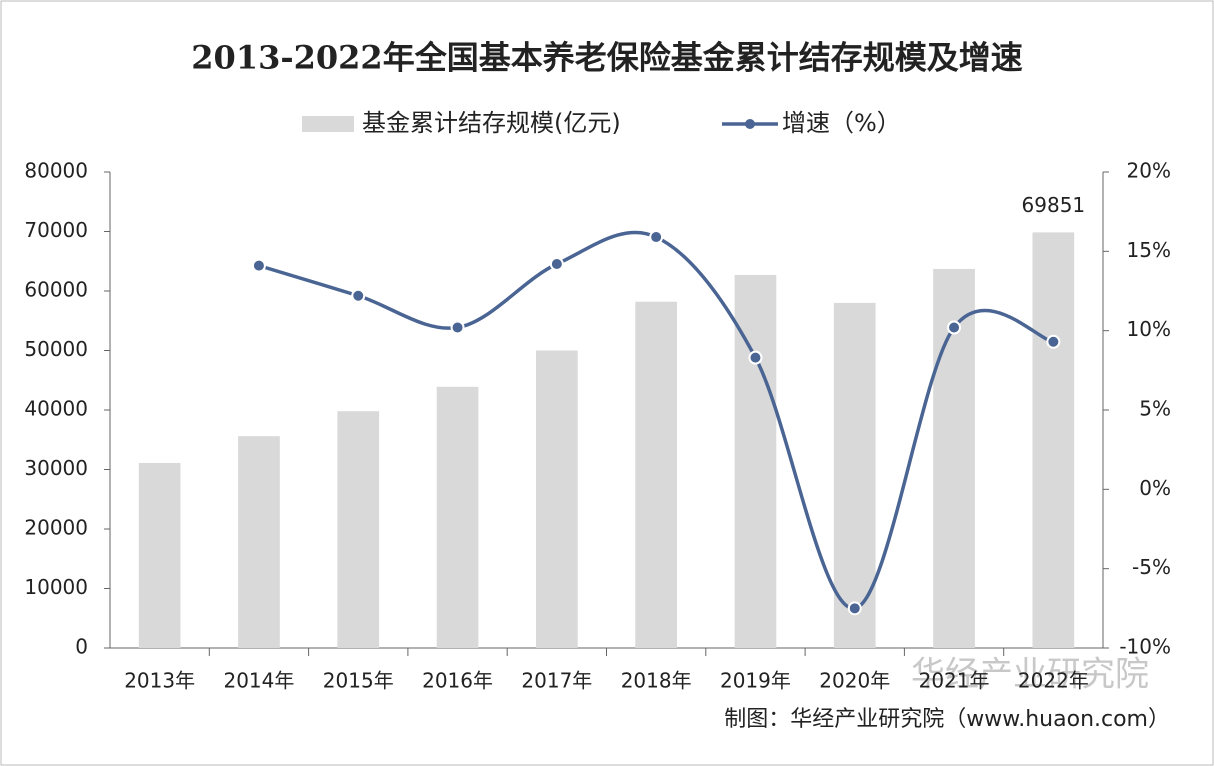 The image size is (1214, 766). What do you see at coordinates (258, 681) in the screenshot?
I see `x-tick-label: 2014年` at bounding box center [258, 681].